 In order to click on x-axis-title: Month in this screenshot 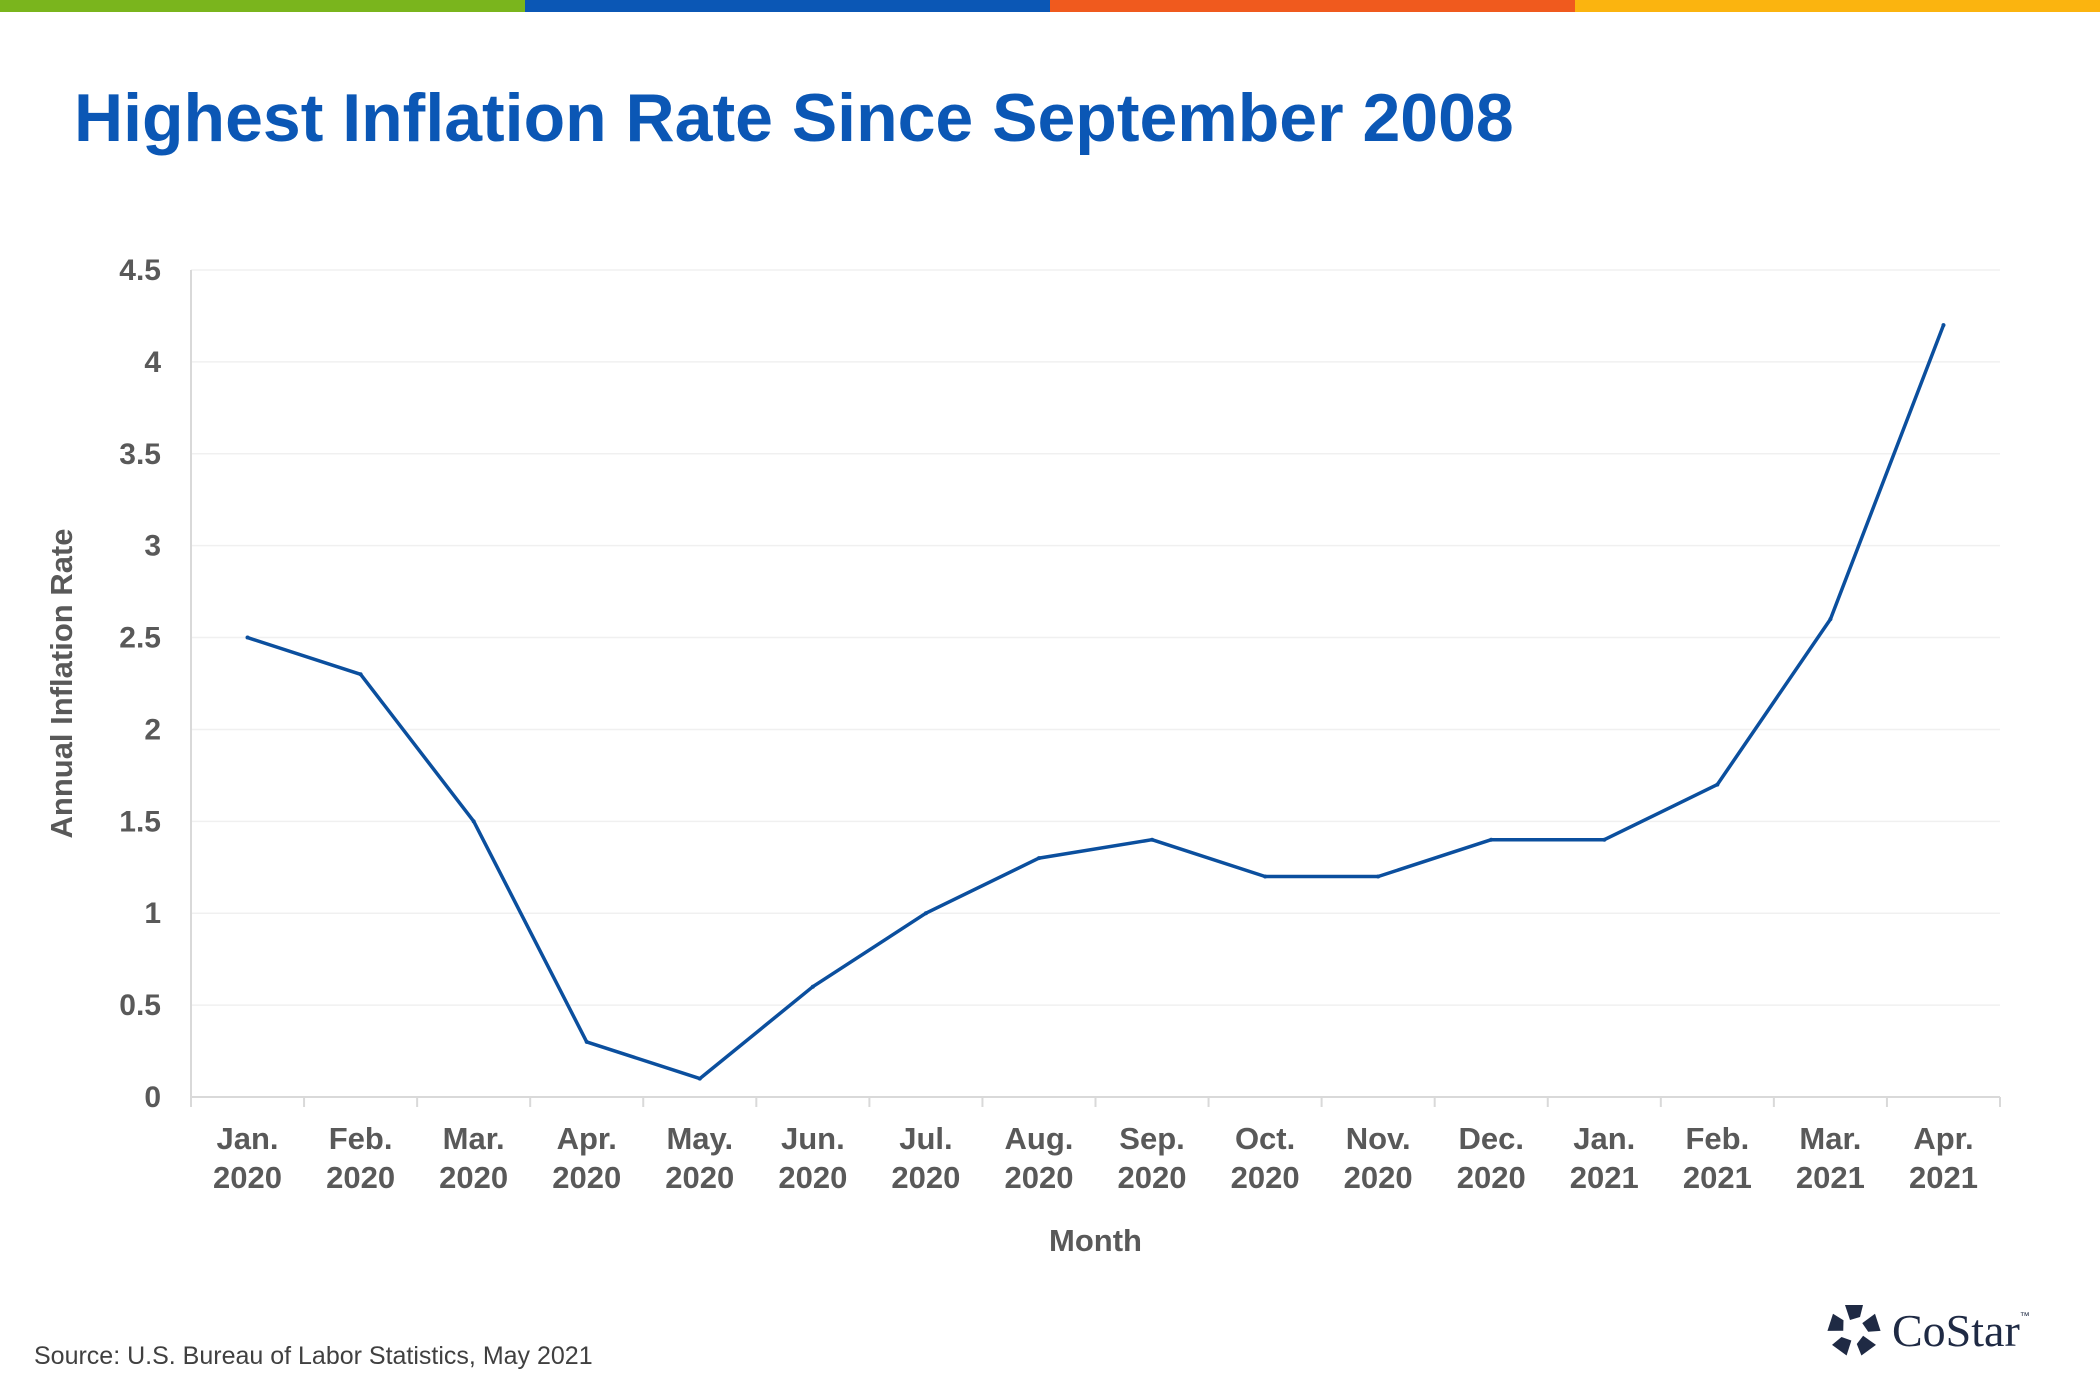, I will do `click(1095, 1240)`.